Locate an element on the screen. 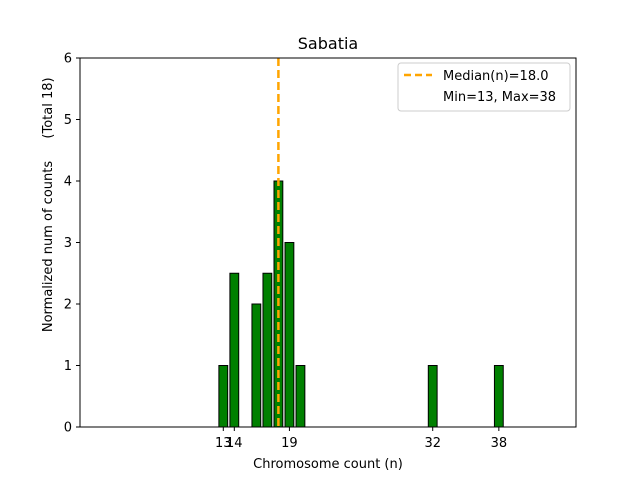 This screenshot has height=480, width=640. chart-title: Sabatia is located at coordinates (328, 43).